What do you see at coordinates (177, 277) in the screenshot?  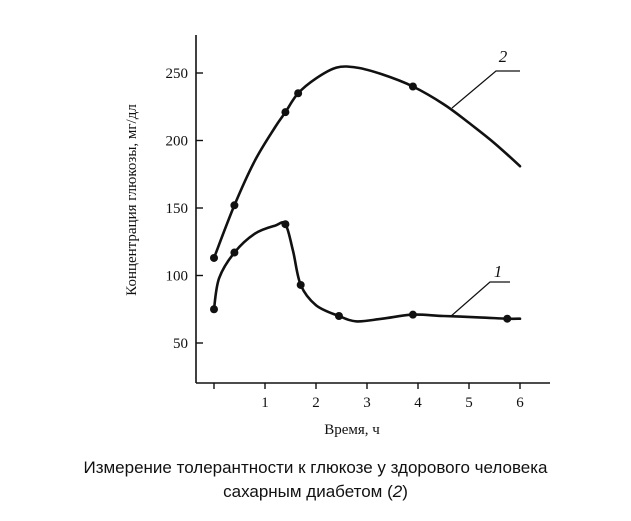 I see `y-tick-label: 100` at bounding box center [177, 277].